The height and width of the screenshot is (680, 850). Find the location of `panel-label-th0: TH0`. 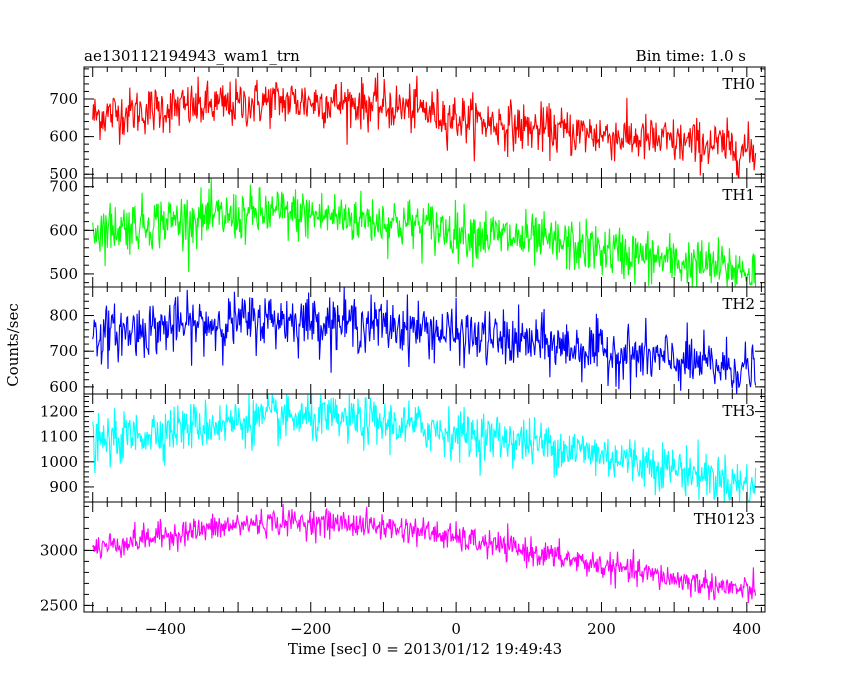

panel-label-th0: TH0 is located at coordinates (738, 84).